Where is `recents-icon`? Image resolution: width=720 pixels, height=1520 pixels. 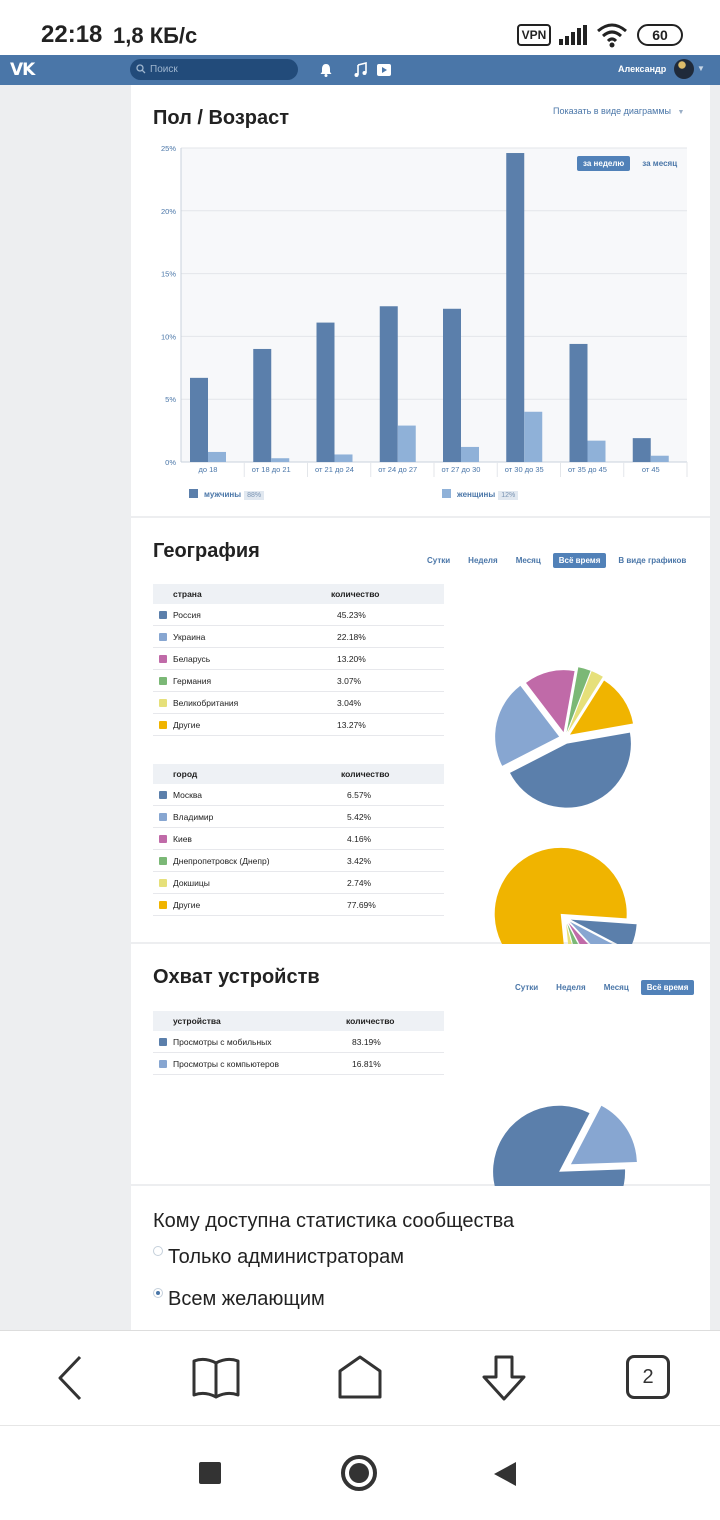
recents-icon is located at coordinates (210, 1473).